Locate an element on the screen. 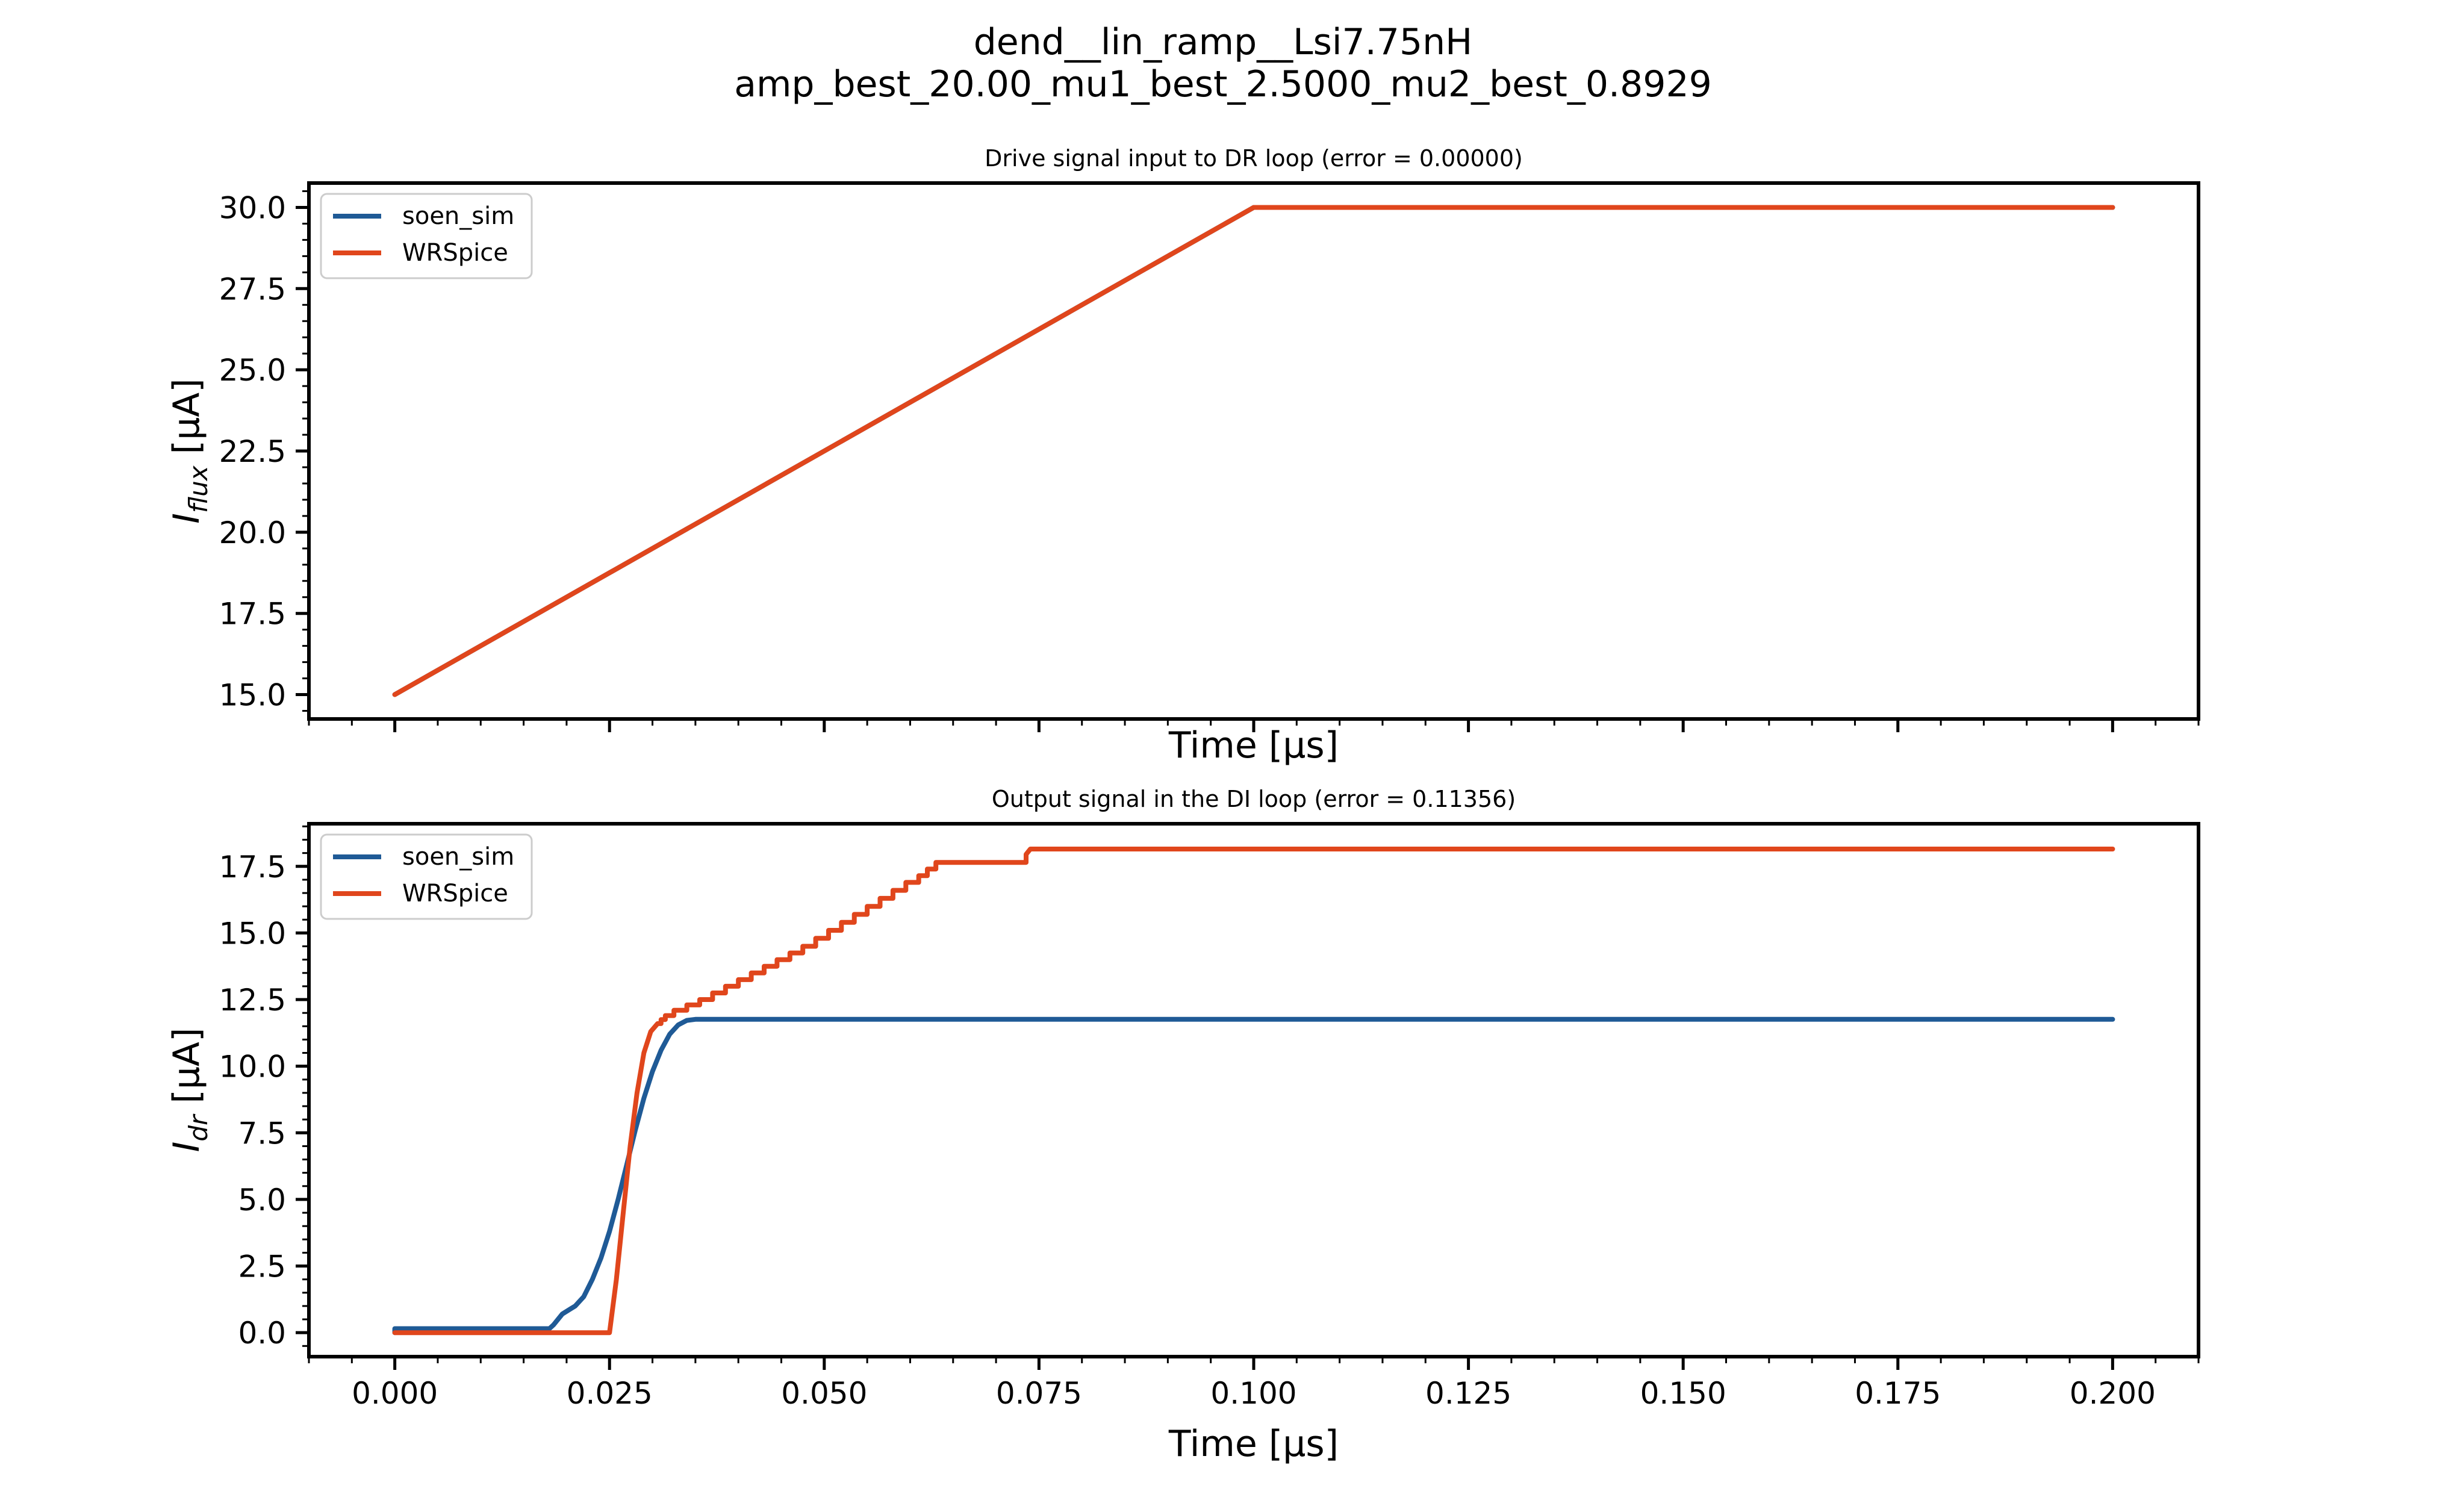  drive-y-tick-label: 20.0 is located at coordinates (252, 533).